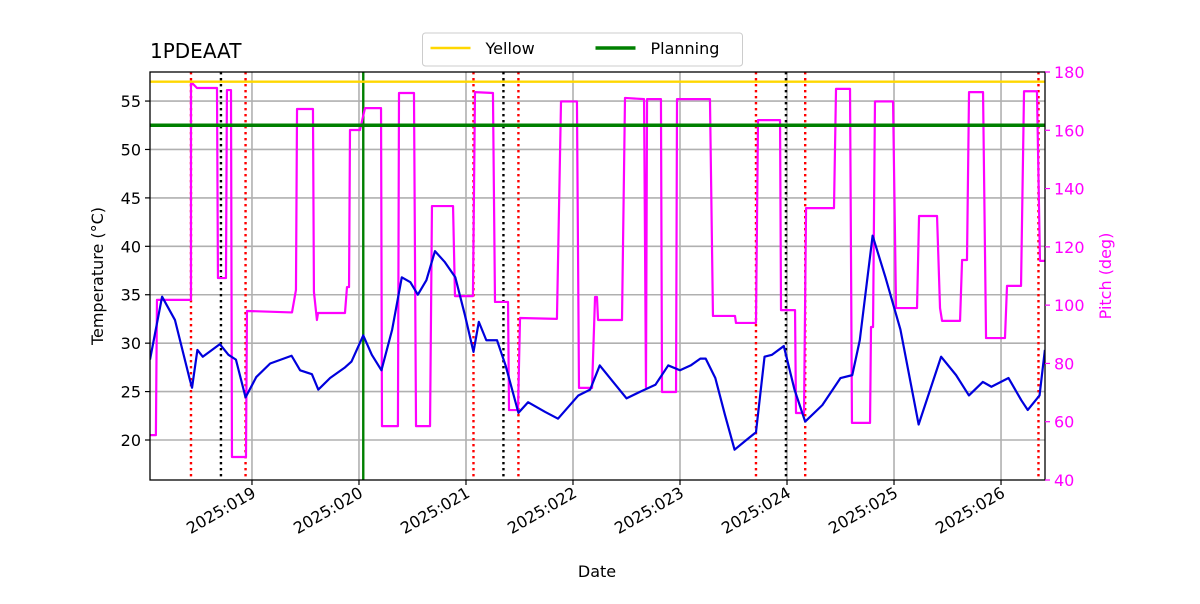 This screenshot has height=604, width=1200. What do you see at coordinates (1069, 189) in the screenshot?
I see `y2-tick-label: 140` at bounding box center [1069, 189].